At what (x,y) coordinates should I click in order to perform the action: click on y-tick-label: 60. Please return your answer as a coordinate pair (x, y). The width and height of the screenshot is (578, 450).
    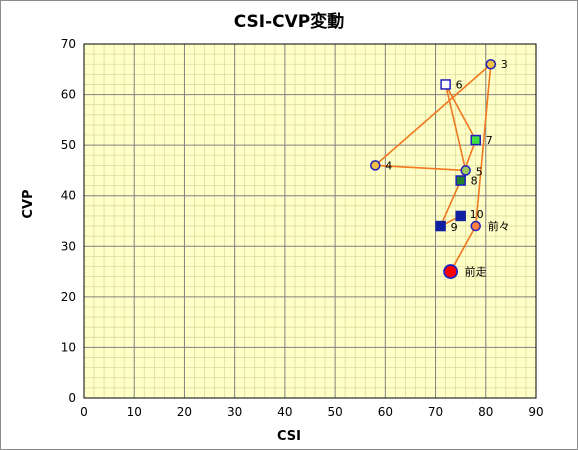
    Looking at the image, I should click on (68, 95).